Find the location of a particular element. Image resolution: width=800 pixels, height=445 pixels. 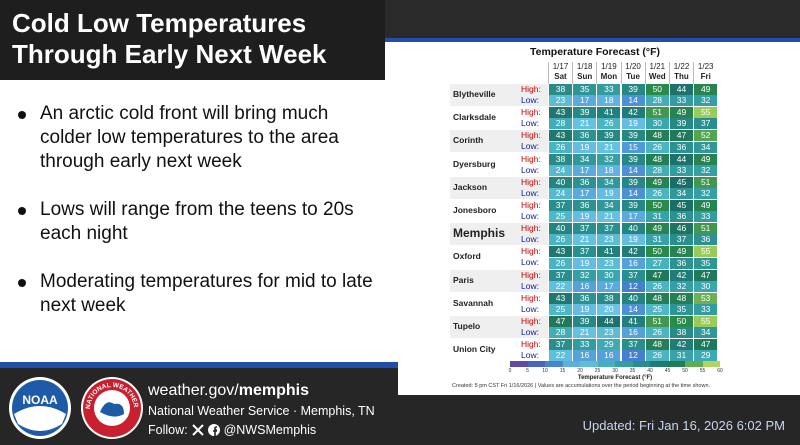

high-cell: 30 is located at coordinates (609, 275).